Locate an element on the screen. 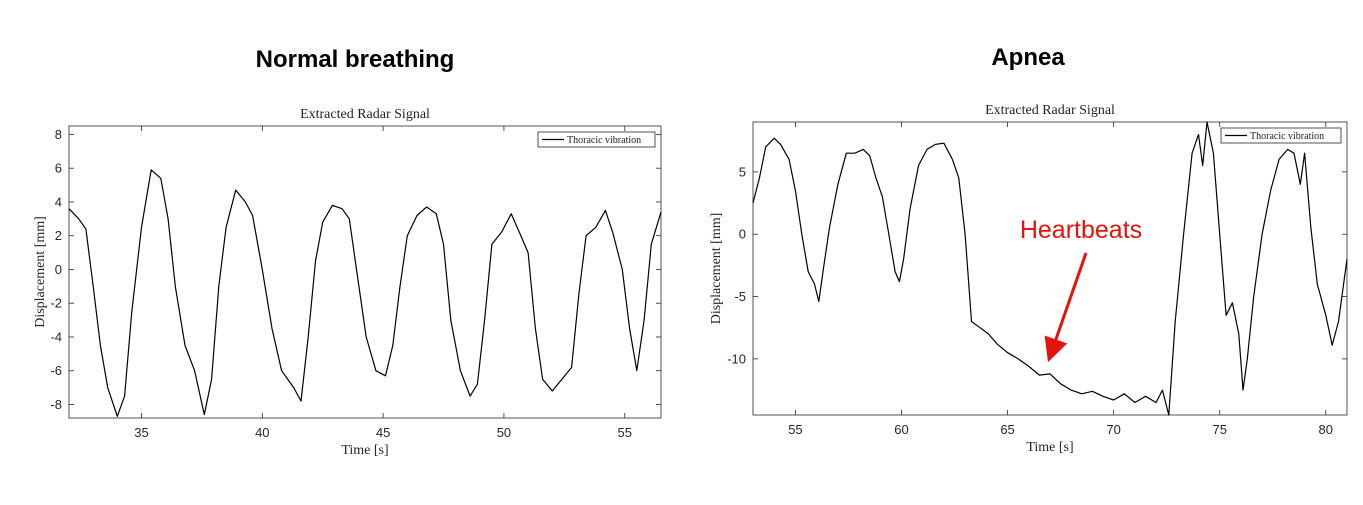 The image size is (1363, 505). y-tick-label: -2 is located at coordinates (56, 303).